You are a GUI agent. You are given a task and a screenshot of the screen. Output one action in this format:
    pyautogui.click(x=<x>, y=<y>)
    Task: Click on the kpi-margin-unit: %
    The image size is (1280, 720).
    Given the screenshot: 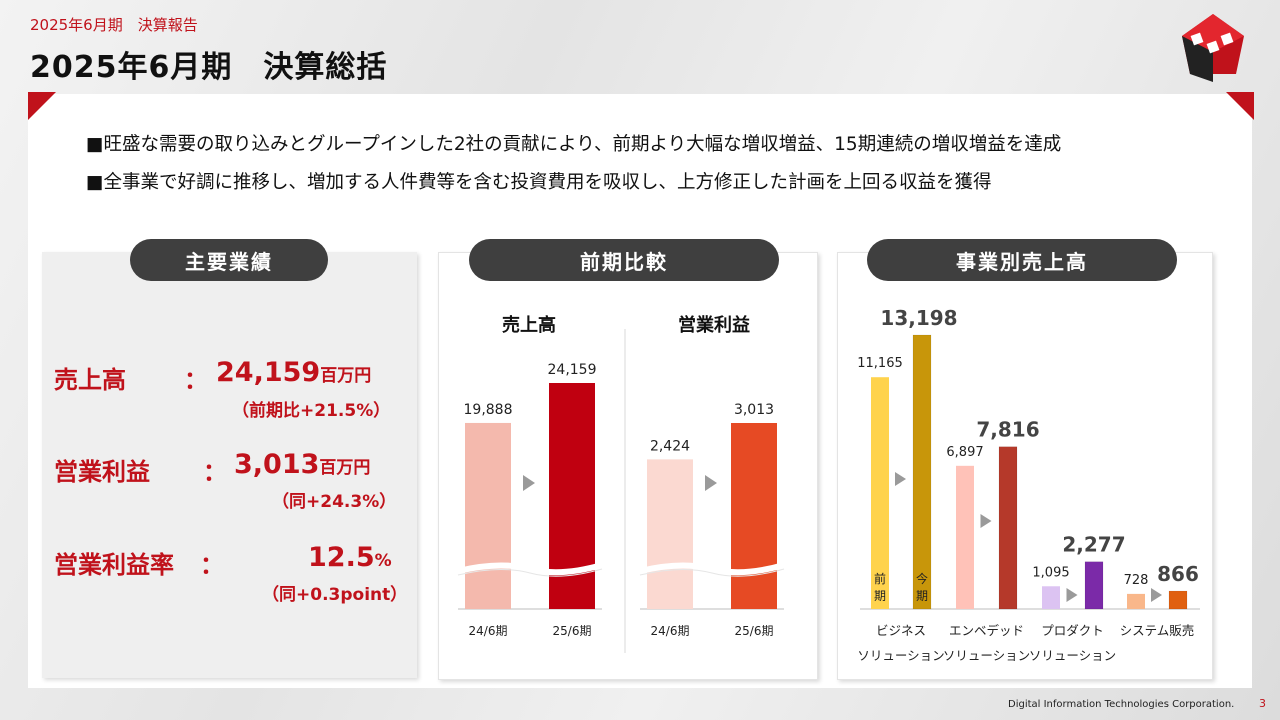 What is the action you would take?
    pyautogui.click(x=383, y=561)
    